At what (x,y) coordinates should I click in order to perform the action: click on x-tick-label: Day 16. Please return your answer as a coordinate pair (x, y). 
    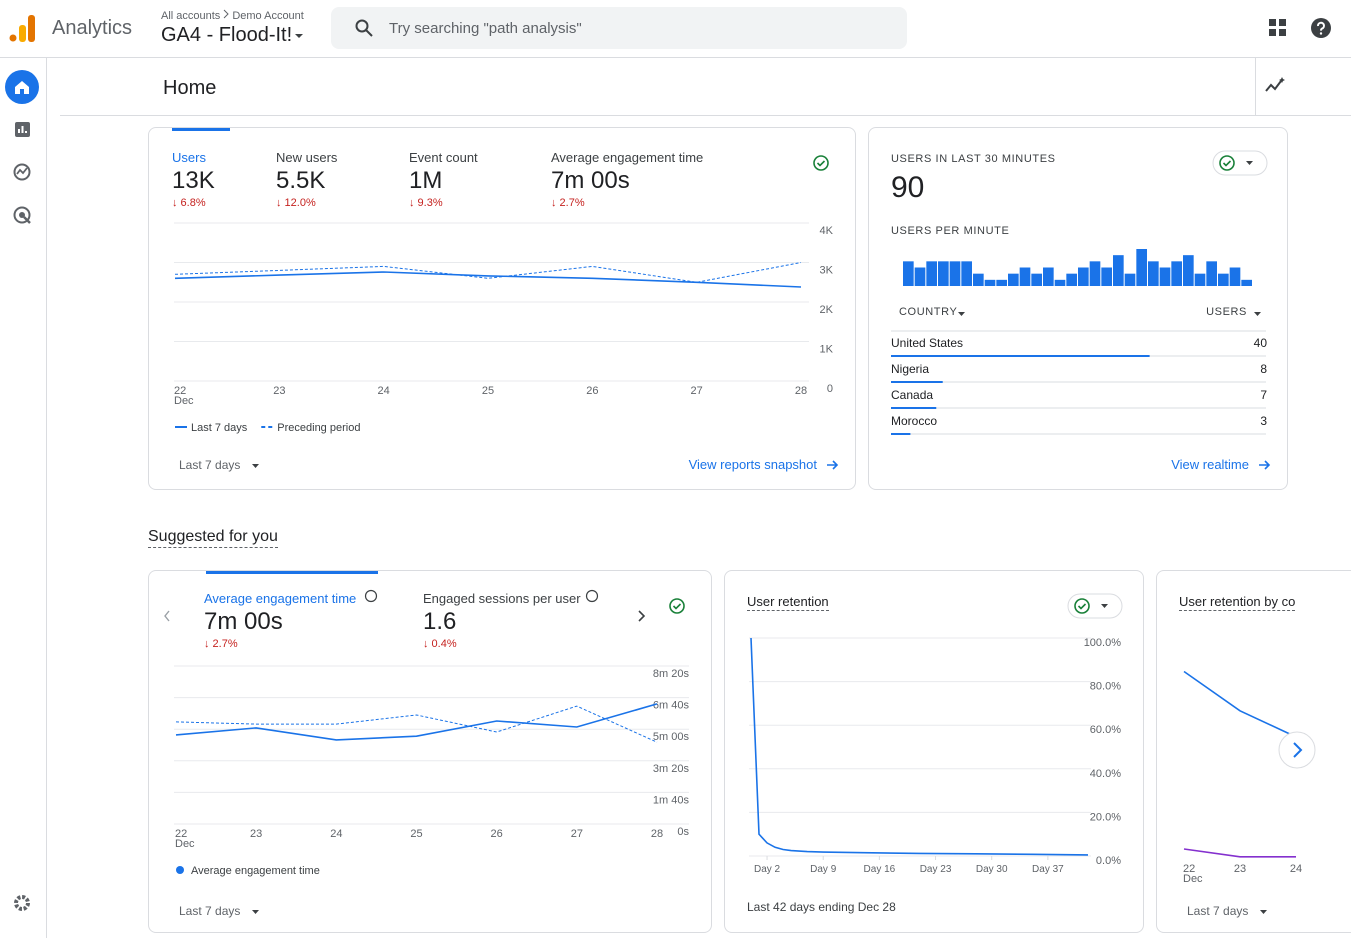
    Looking at the image, I should click on (880, 869).